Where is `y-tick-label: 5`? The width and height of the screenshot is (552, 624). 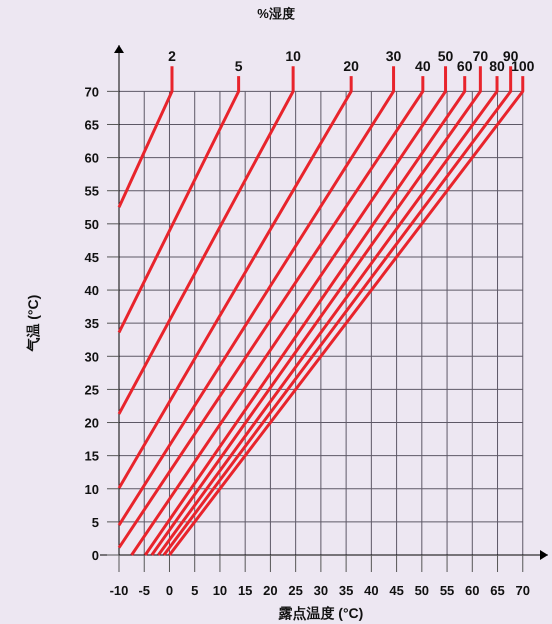
y-tick-label: 5 is located at coordinates (95, 522).